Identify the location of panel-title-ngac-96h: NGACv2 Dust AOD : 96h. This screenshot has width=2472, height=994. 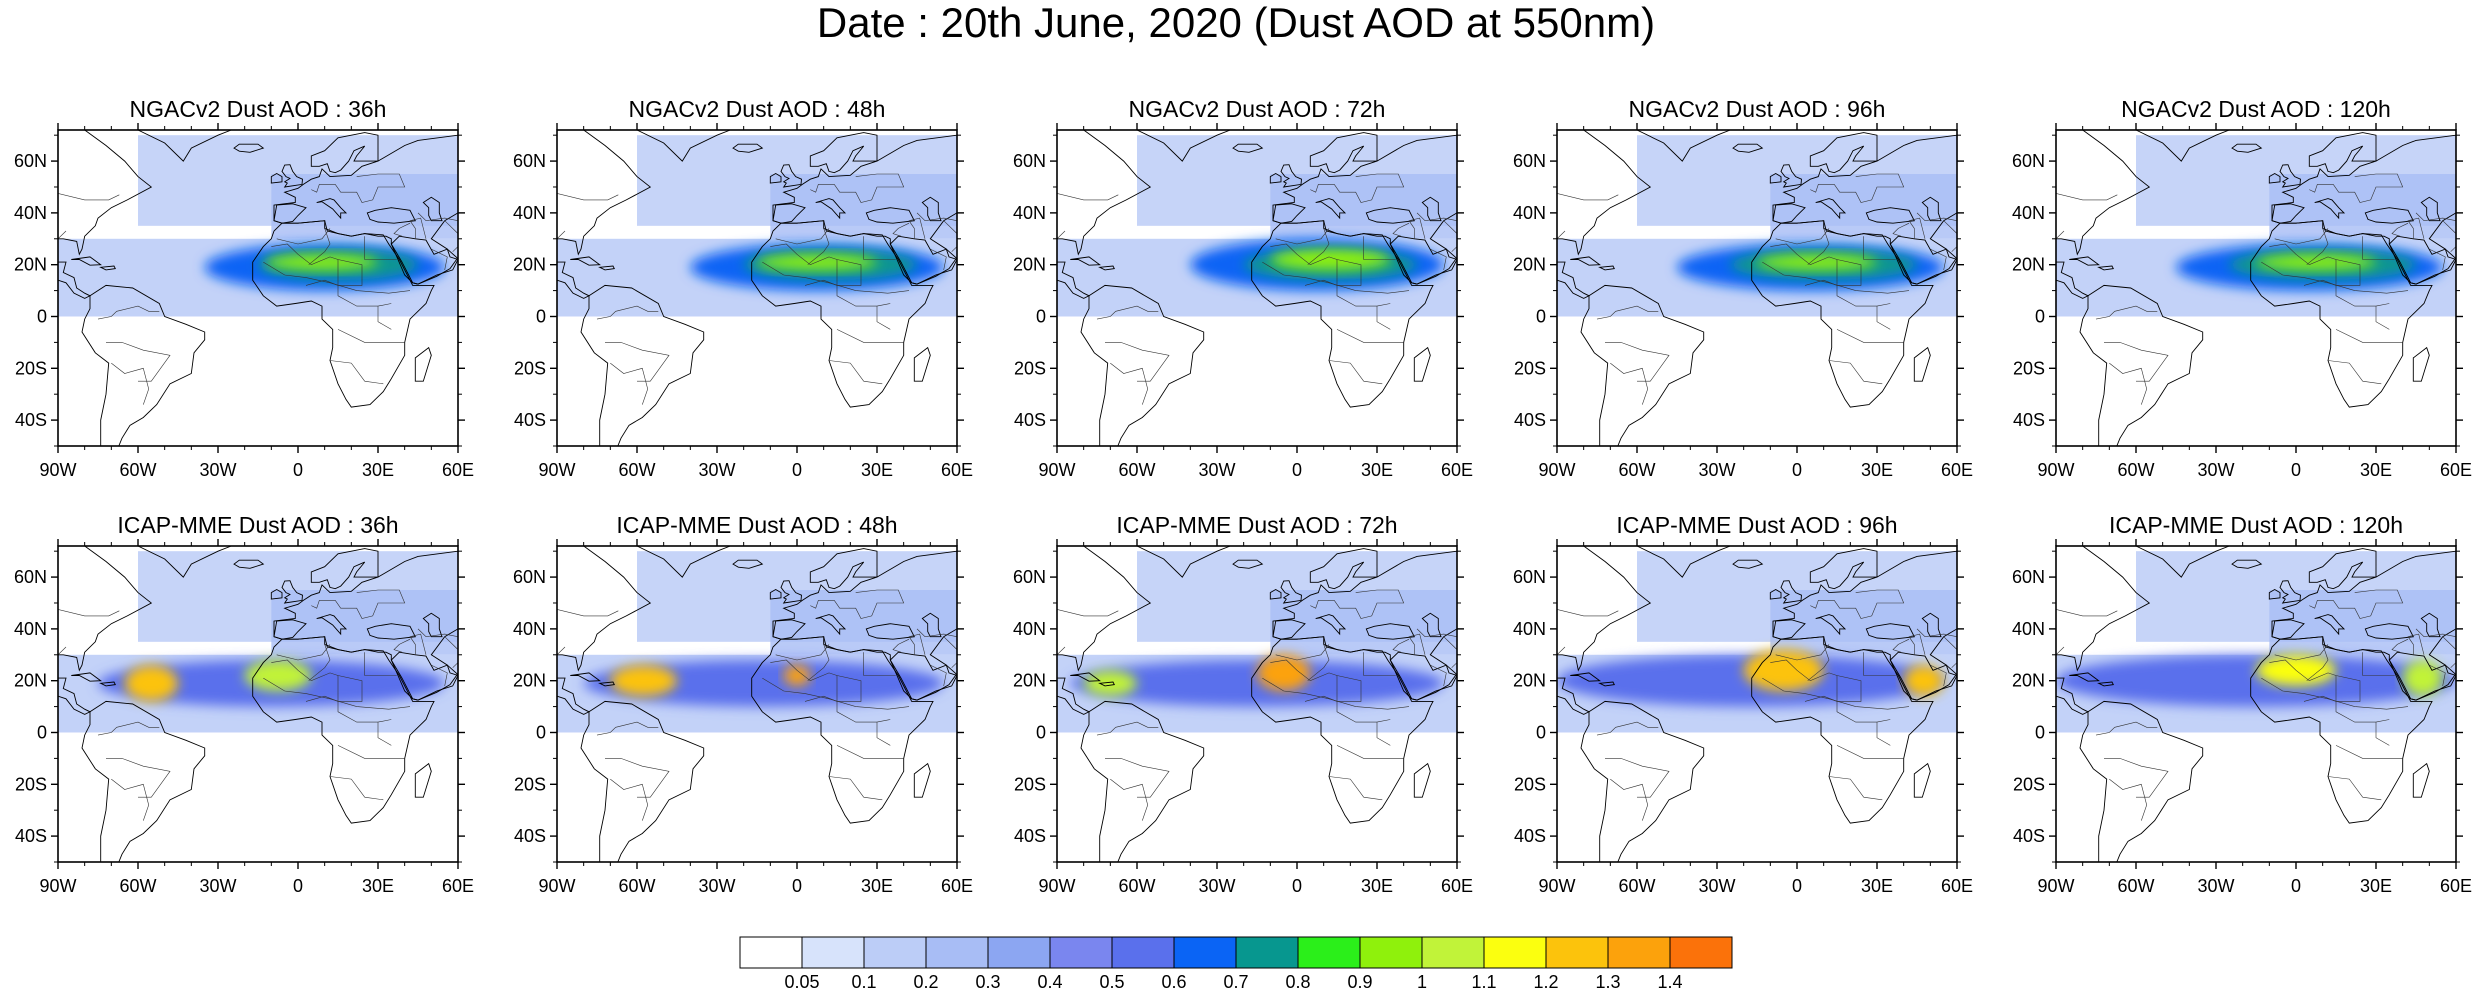
(1757, 109).